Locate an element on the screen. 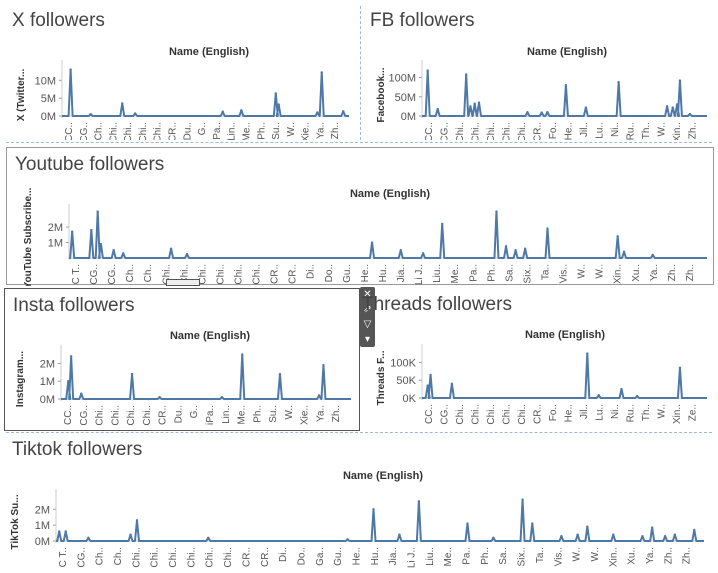 The image size is (718, 573). x-tick-label: Lin.. is located at coordinates (226, 414).